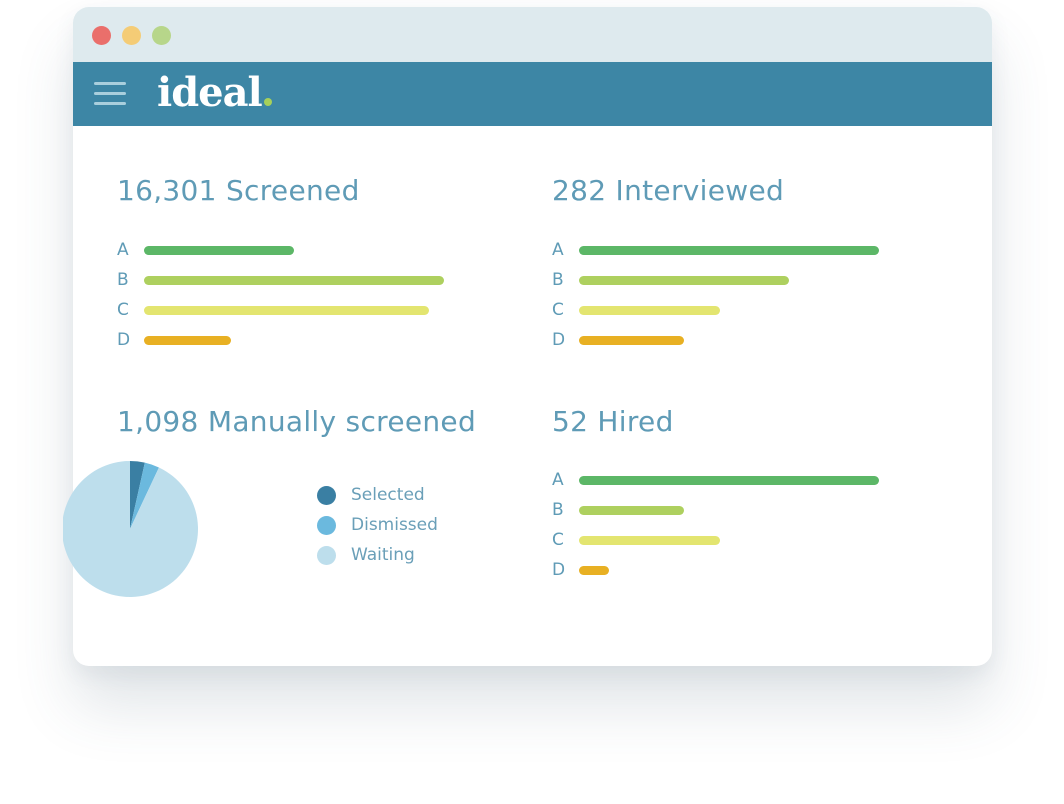 This screenshot has width=1064, height=804. What do you see at coordinates (649, 310) in the screenshot?
I see `interviewed-bar-c` at bounding box center [649, 310].